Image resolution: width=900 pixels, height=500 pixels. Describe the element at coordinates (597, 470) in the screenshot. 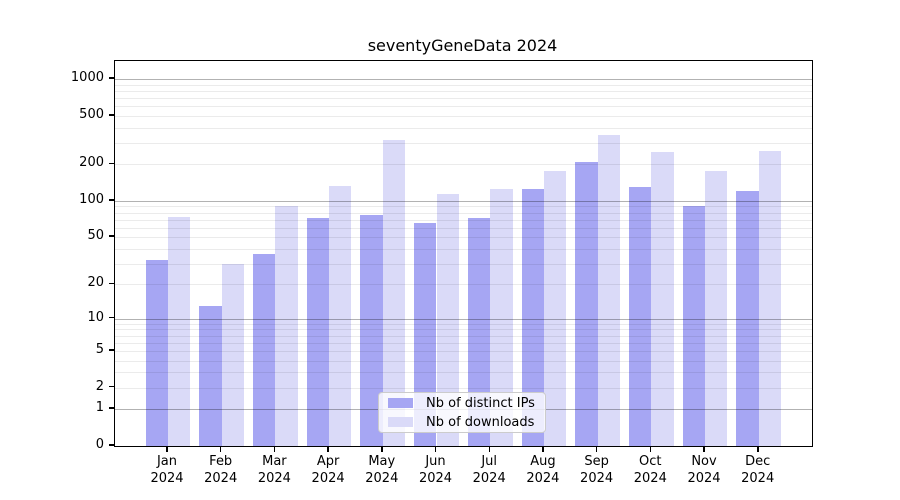

I see `x-tick-label: Sep 2024` at that location.